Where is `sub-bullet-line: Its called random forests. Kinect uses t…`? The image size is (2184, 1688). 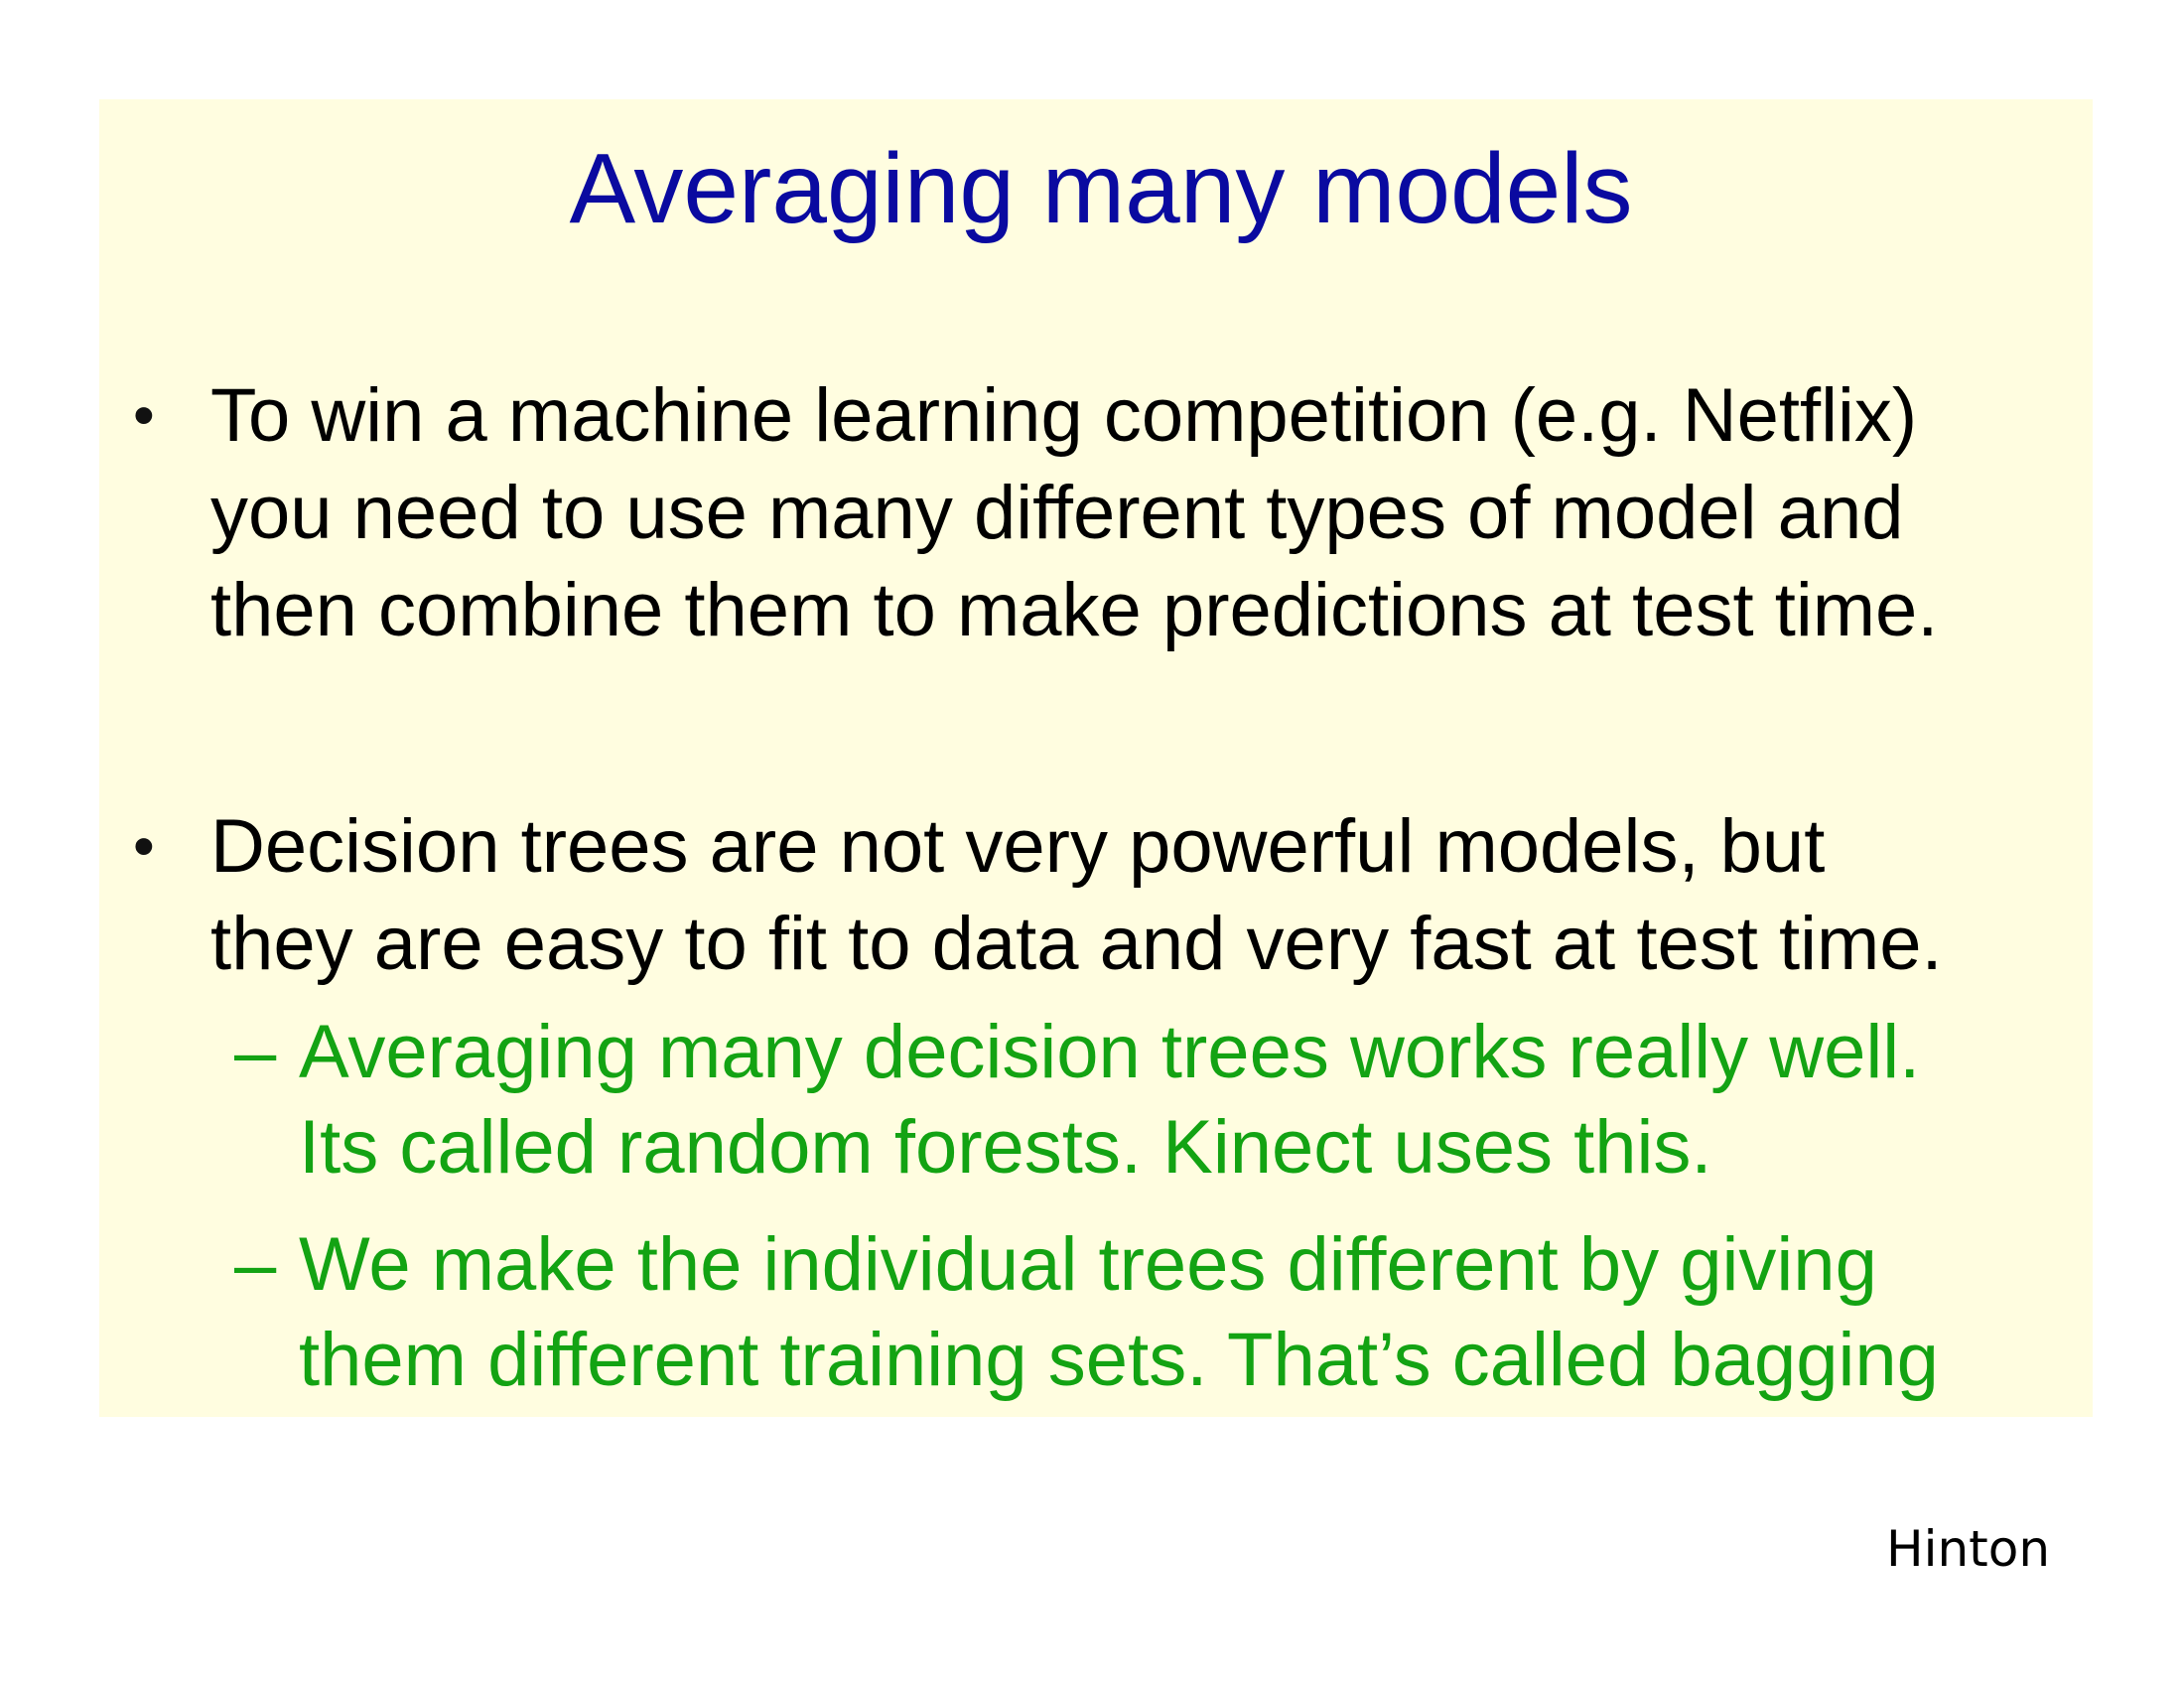 sub-bullet-line: Its called random forests. Kinect uses t… is located at coordinates (1005, 1147).